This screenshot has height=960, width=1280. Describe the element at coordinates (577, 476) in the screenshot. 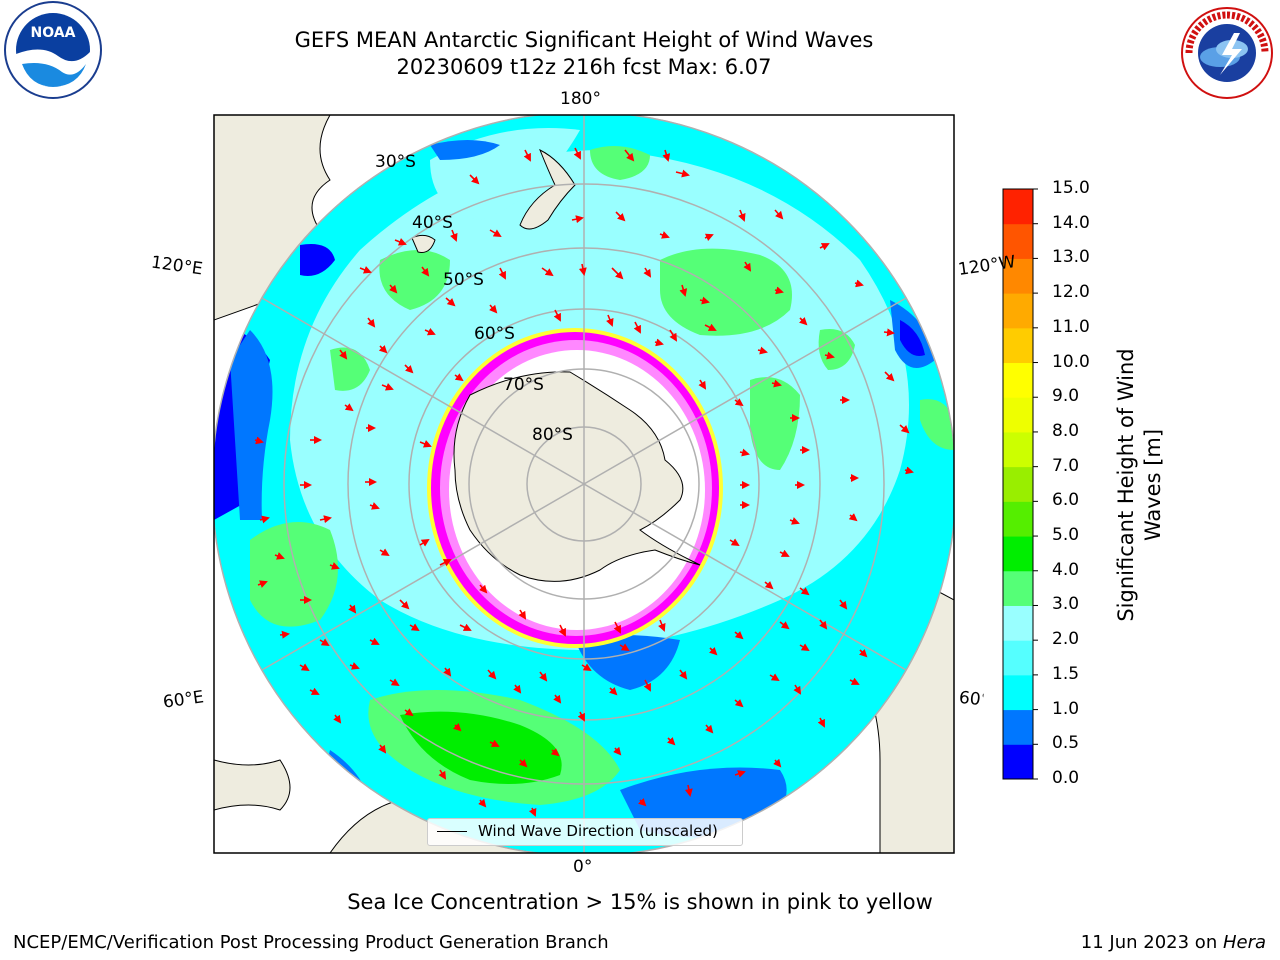

I see `antarctica-landmass` at that location.